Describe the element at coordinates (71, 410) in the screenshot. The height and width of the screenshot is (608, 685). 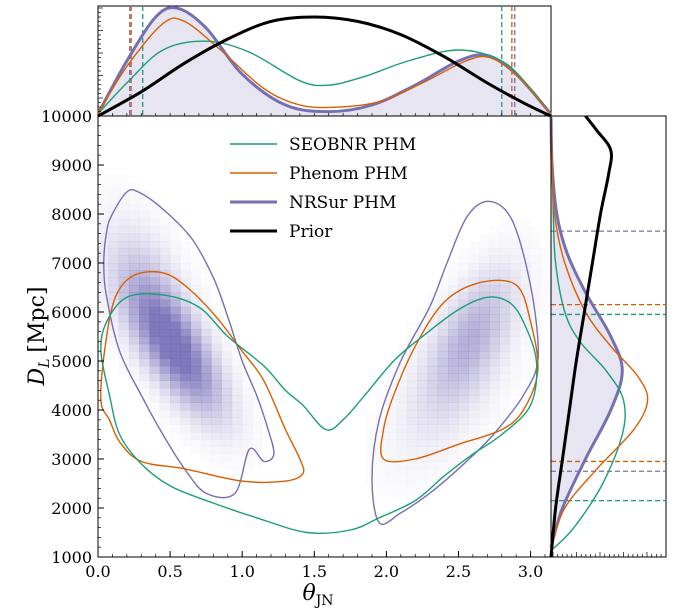
I see `y-tick-label: 4000` at that location.